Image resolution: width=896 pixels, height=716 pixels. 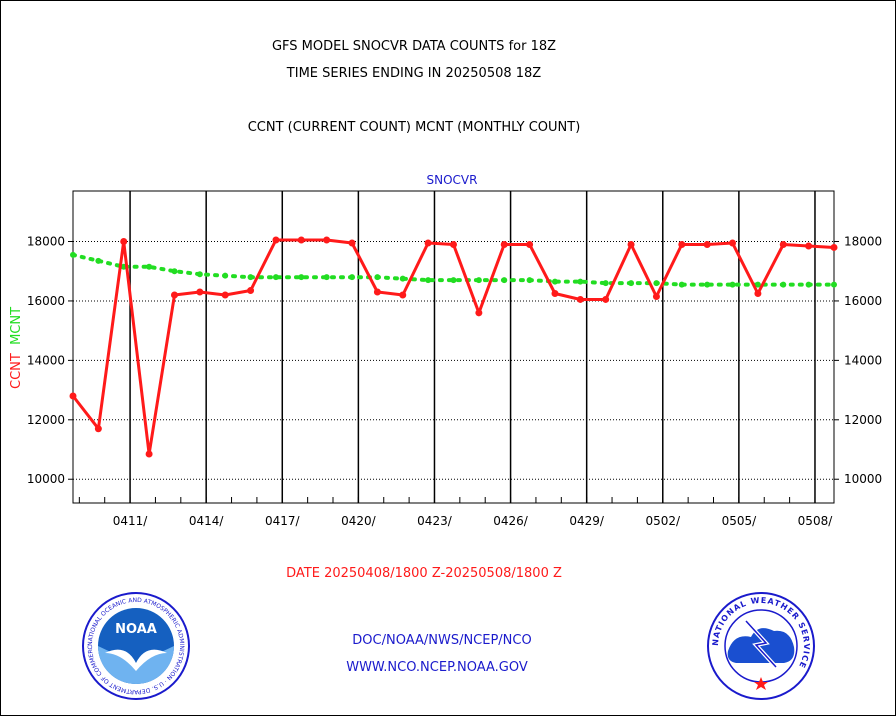 I want to click on nws-logo-icon: NATIONAL WEATHER SERVICE, so click(x=761, y=646).